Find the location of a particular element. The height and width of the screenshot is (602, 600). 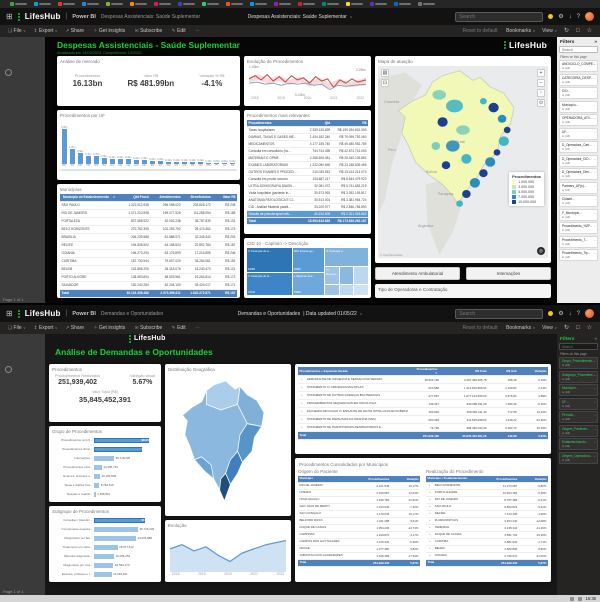

bar-row: Exames, próteses e t... 14,094,631 is located at coordinates (105, 574).